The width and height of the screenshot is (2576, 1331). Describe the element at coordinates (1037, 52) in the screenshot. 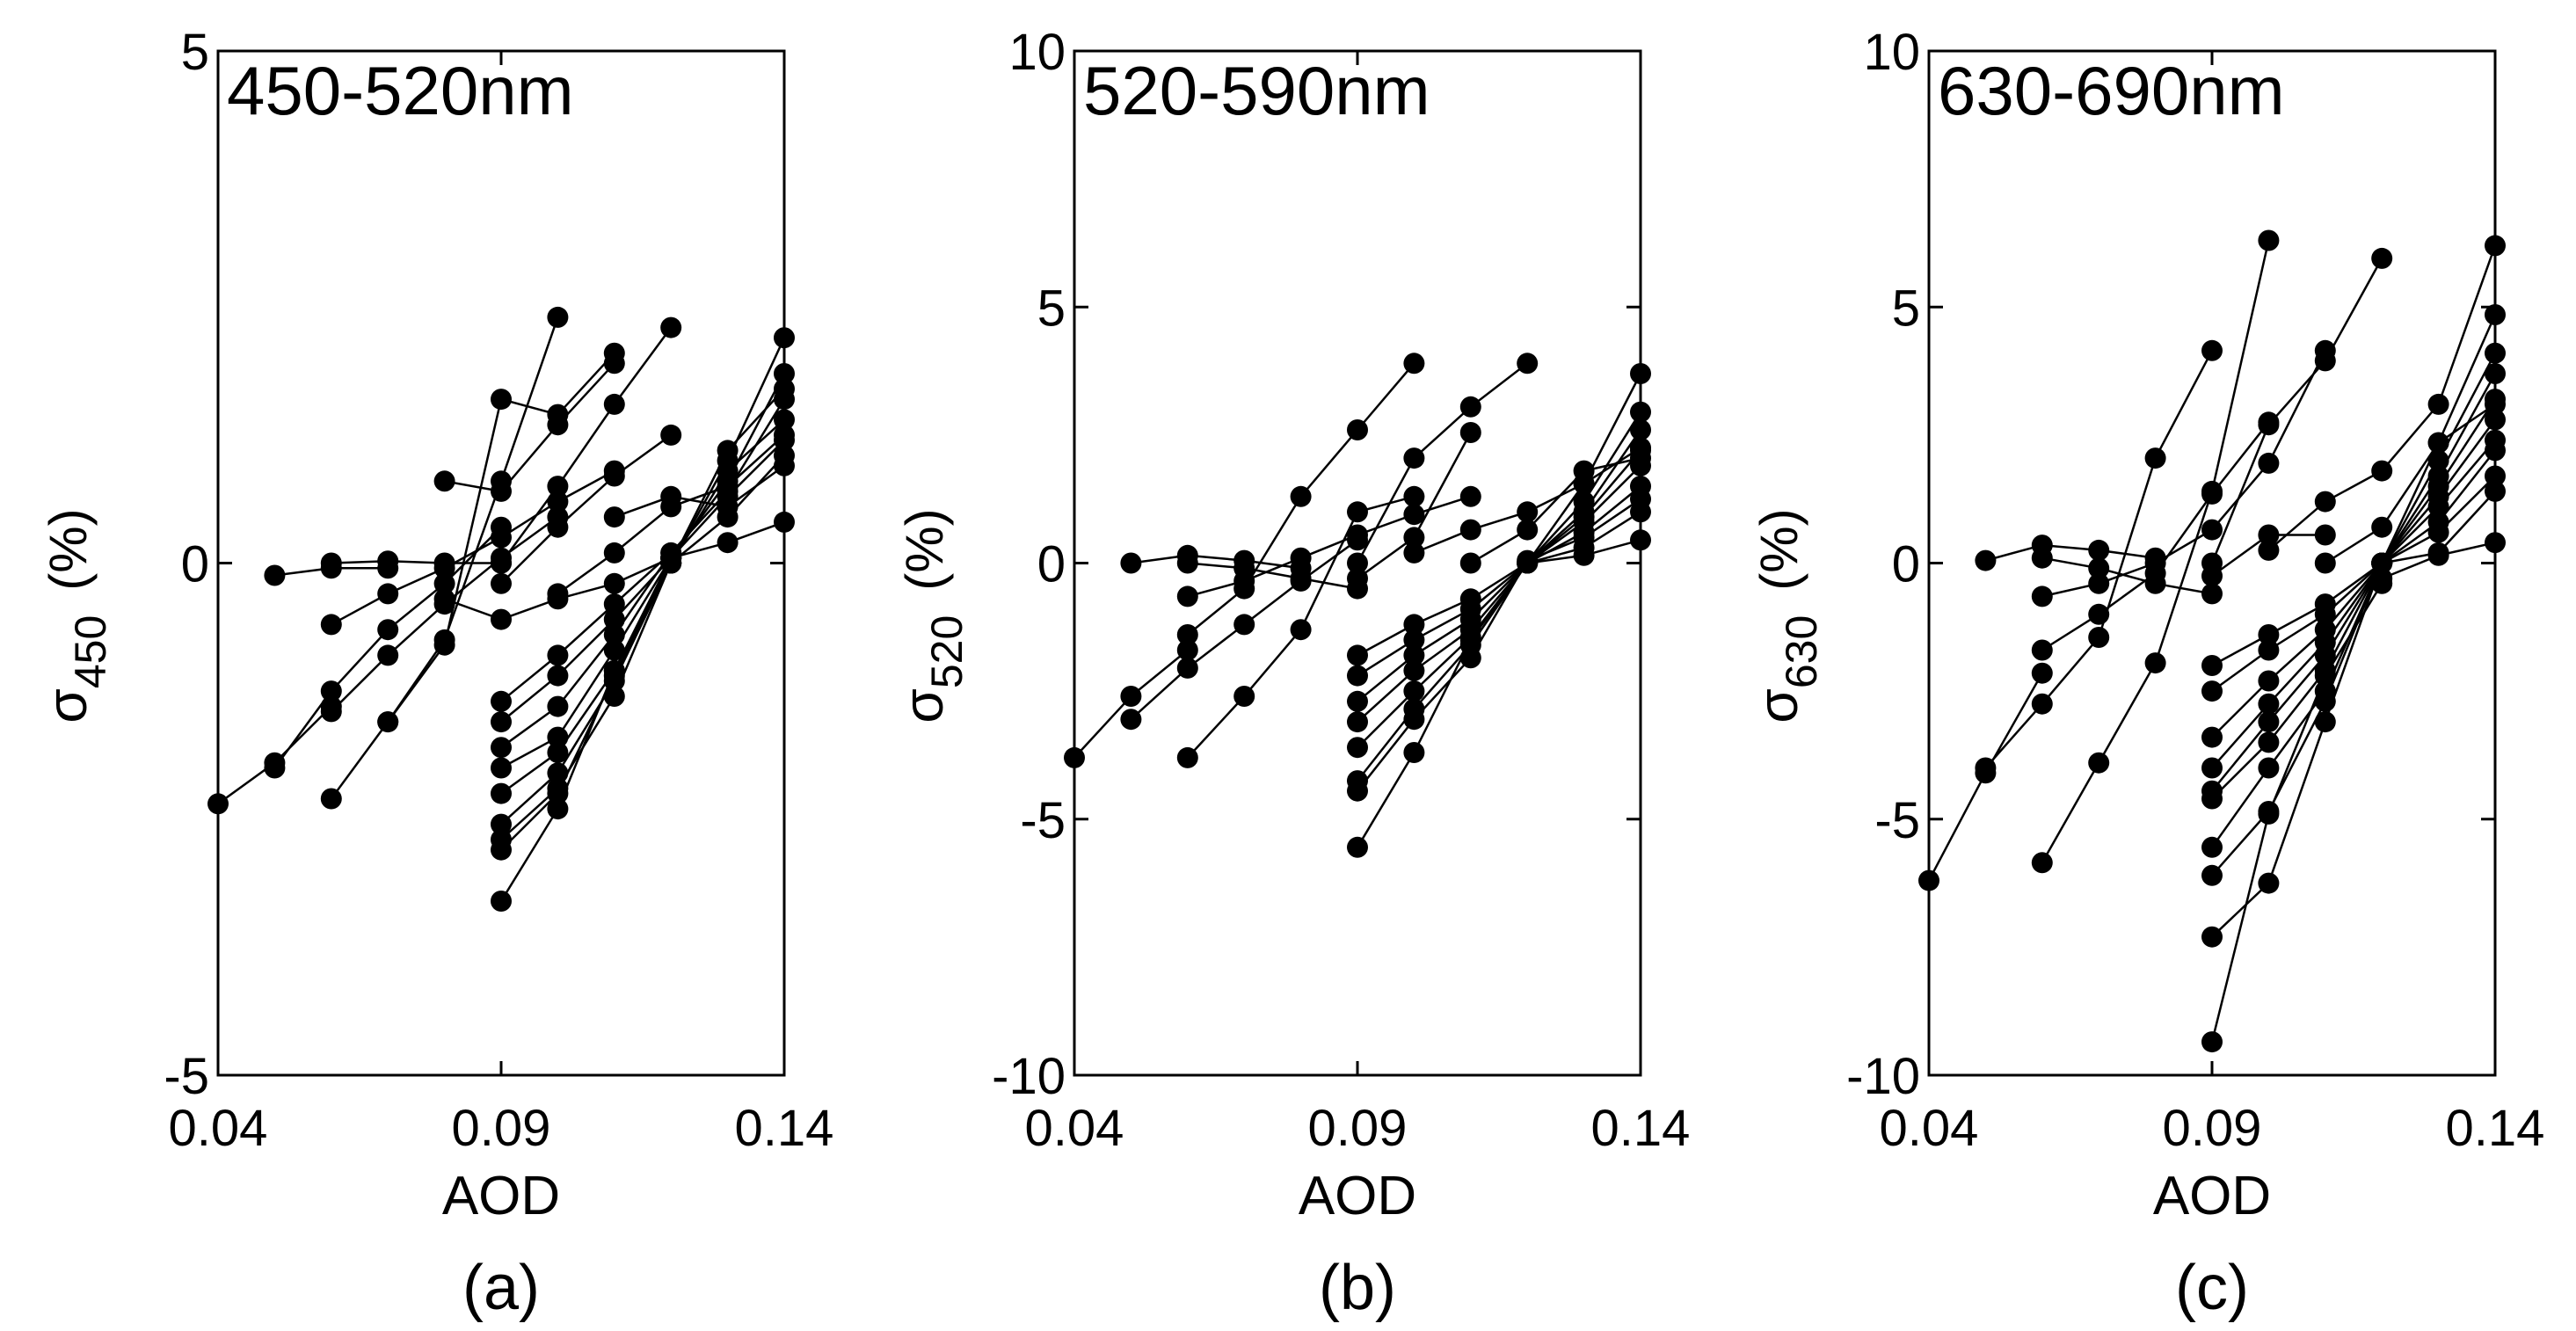

I see `y-tick-label: 10` at that location.